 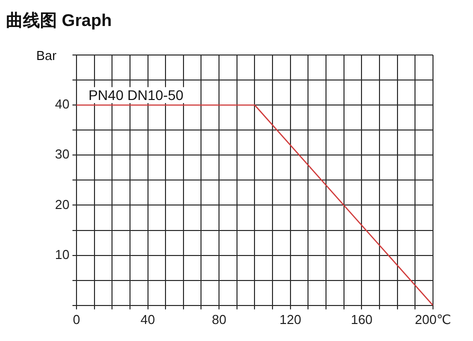 I want to click on x-tick-label: 200℃, so click(x=433, y=319).